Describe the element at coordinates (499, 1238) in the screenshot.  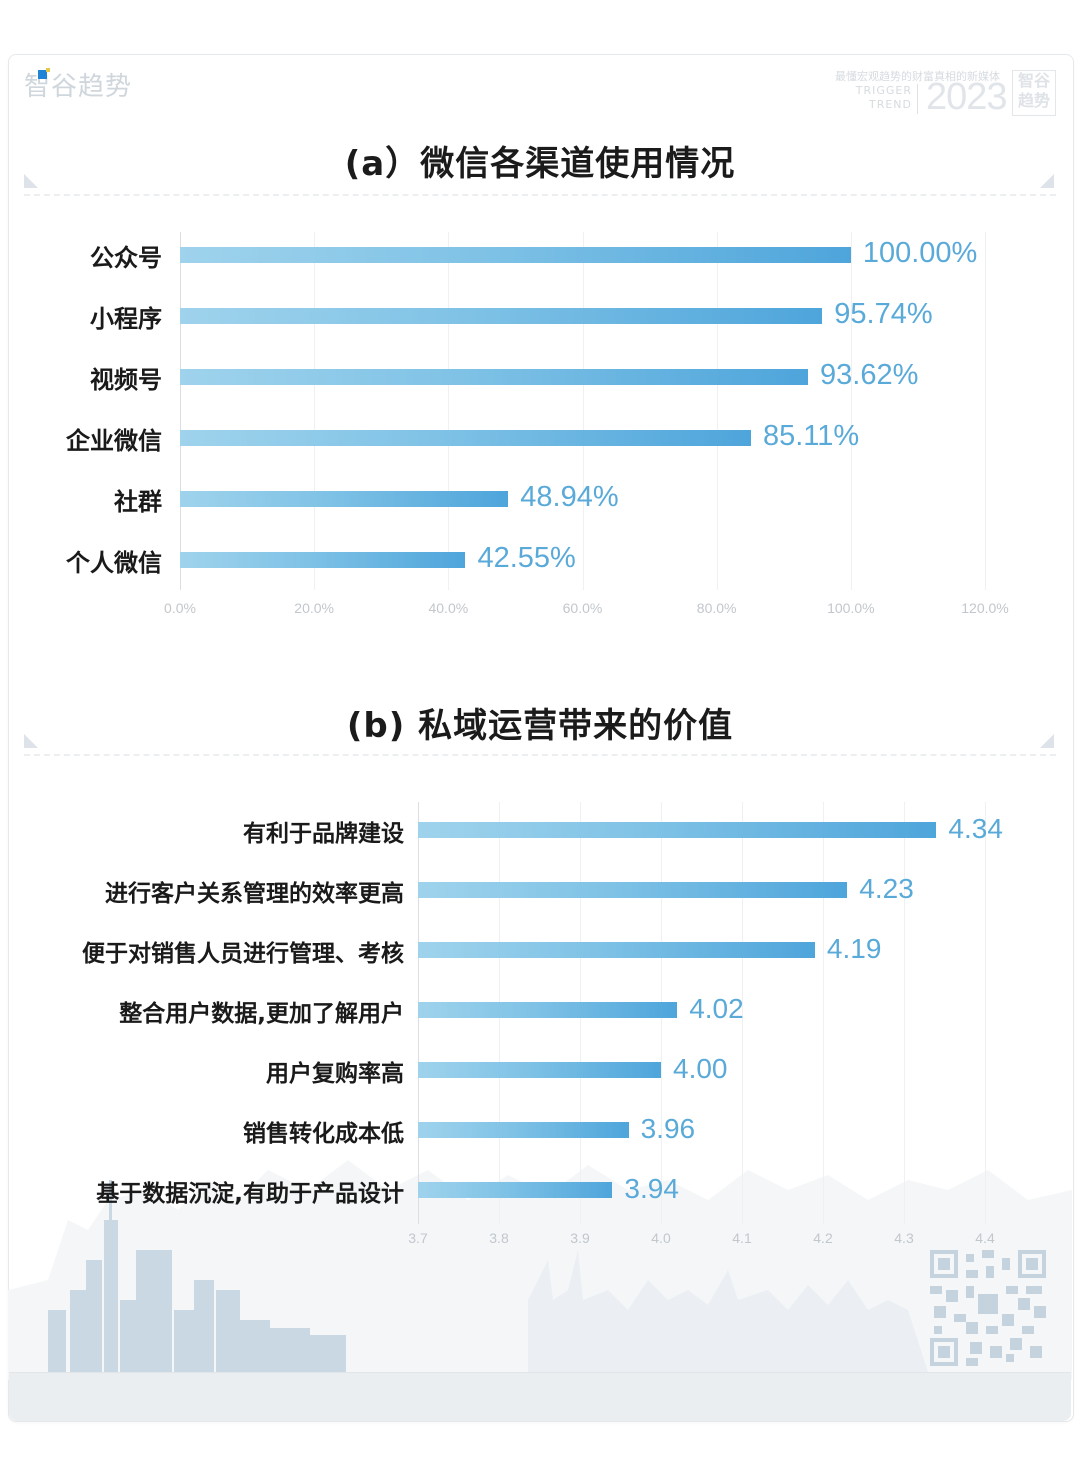
I see `x-tick-label: 3.8` at that location.